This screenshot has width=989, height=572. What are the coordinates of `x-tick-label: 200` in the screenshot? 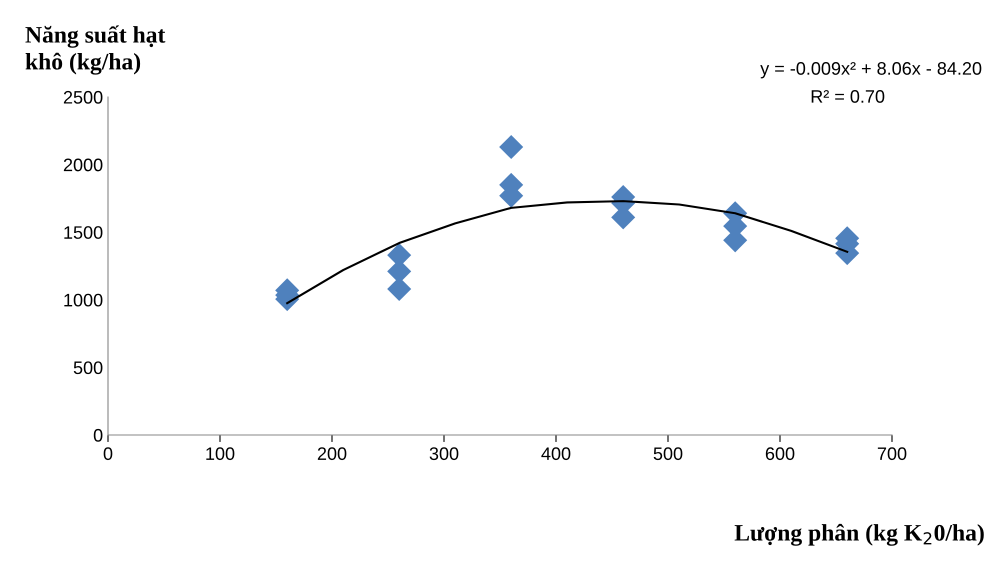 It's located at (332, 453).